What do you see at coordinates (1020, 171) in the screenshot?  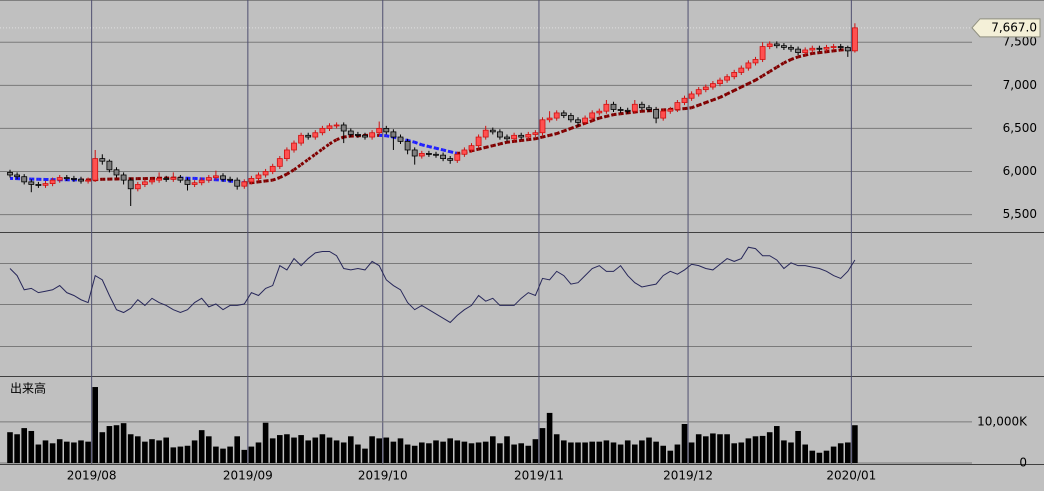 I see `y-tick-label: 6,000` at bounding box center [1020, 171].